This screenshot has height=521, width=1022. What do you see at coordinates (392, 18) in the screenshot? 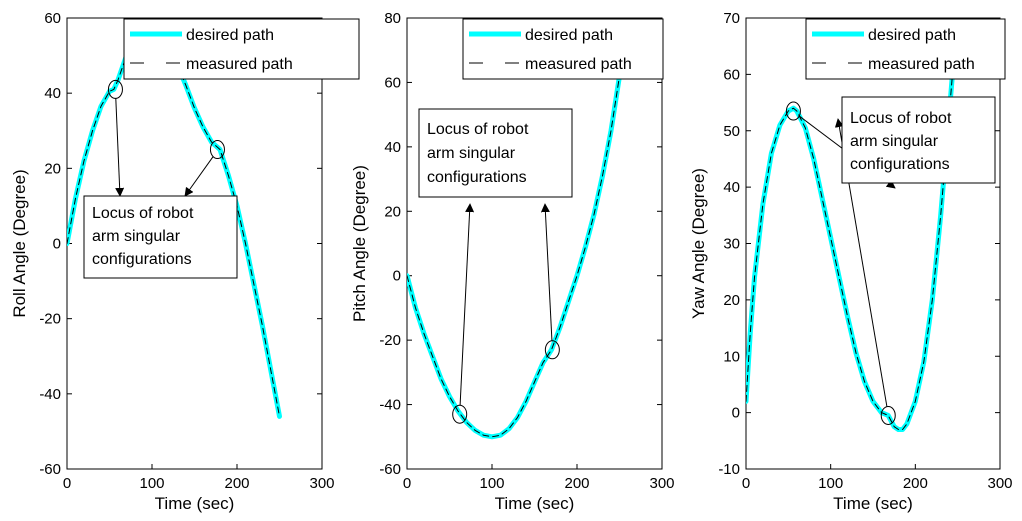
I see `y-tick-label: 80` at bounding box center [392, 18].